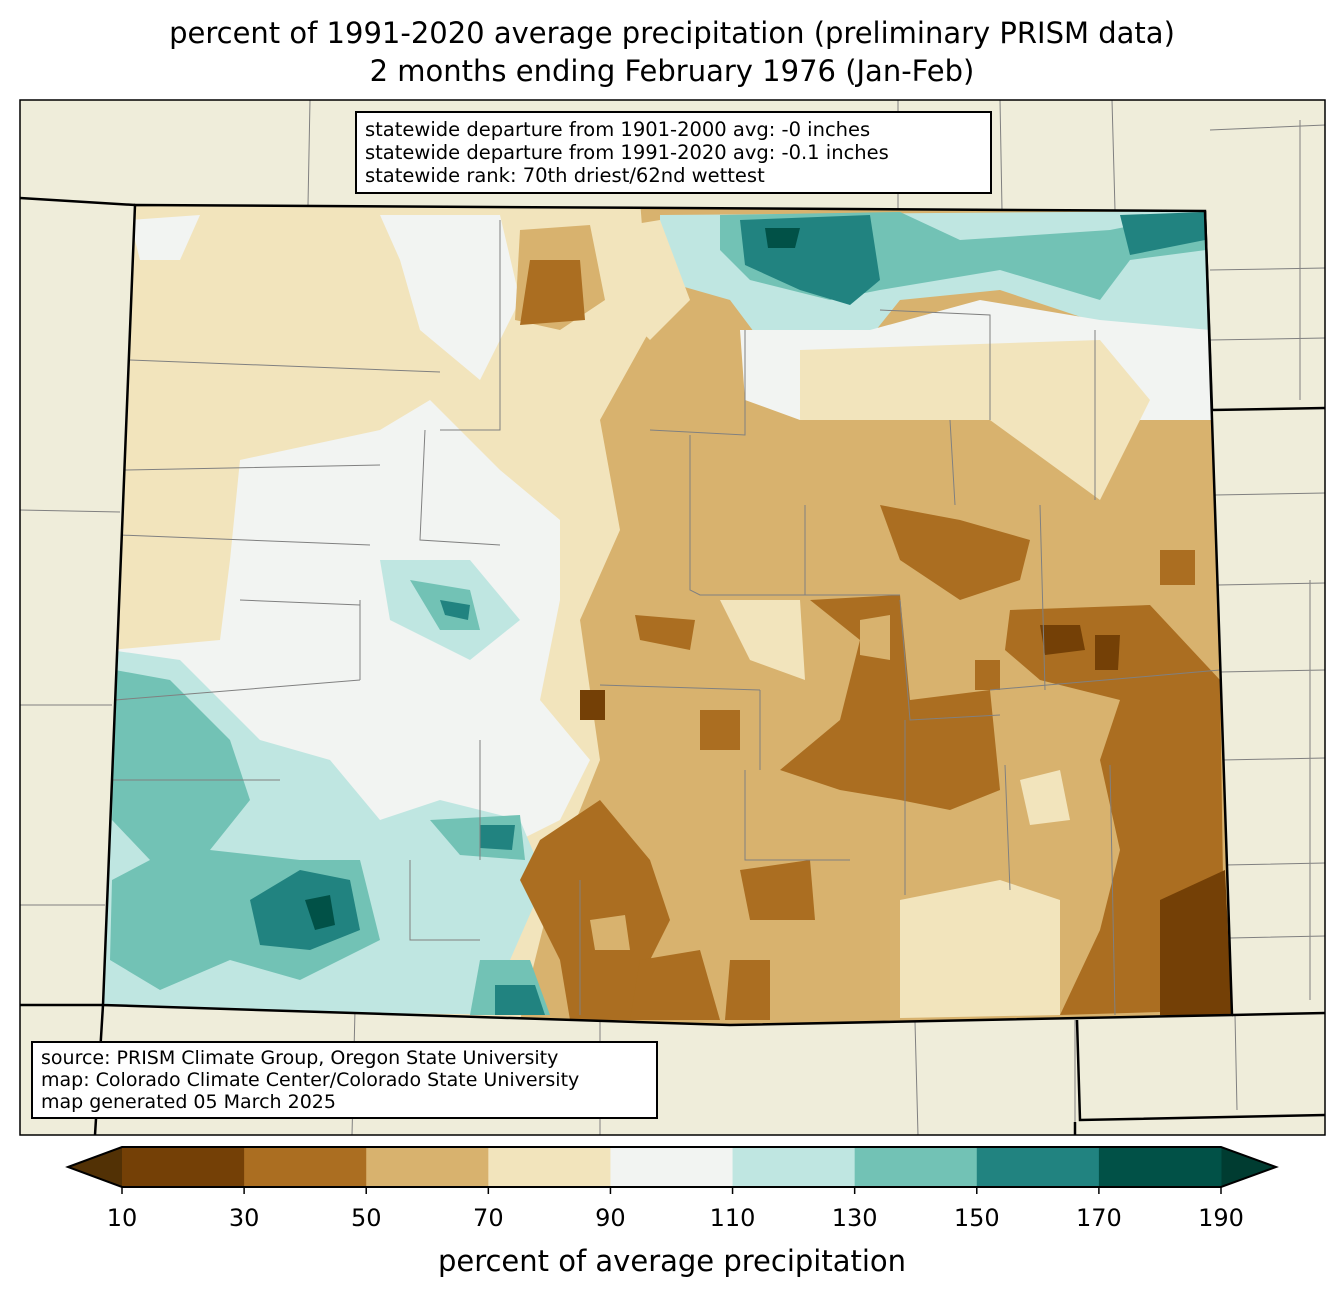  What do you see at coordinates (1221, 1218) in the screenshot?
I see `colorbar-tick-label: 190` at bounding box center [1221, 1218].